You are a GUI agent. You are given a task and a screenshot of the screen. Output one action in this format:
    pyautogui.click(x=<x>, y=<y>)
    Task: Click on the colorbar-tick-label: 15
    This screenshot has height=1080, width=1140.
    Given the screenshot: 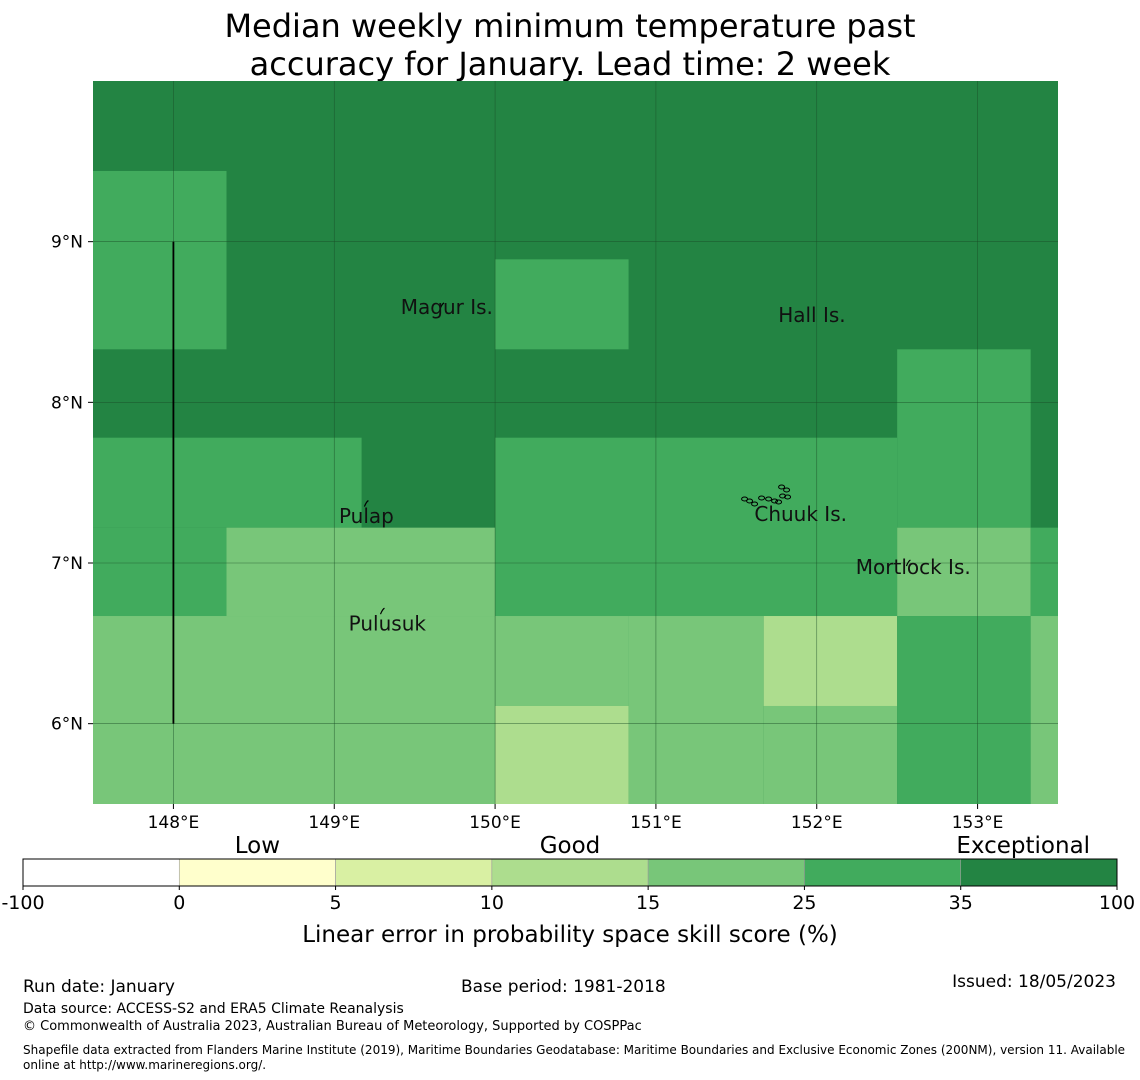 What is the action you would take?
    pyautogui.click(x=648, y=903)
    